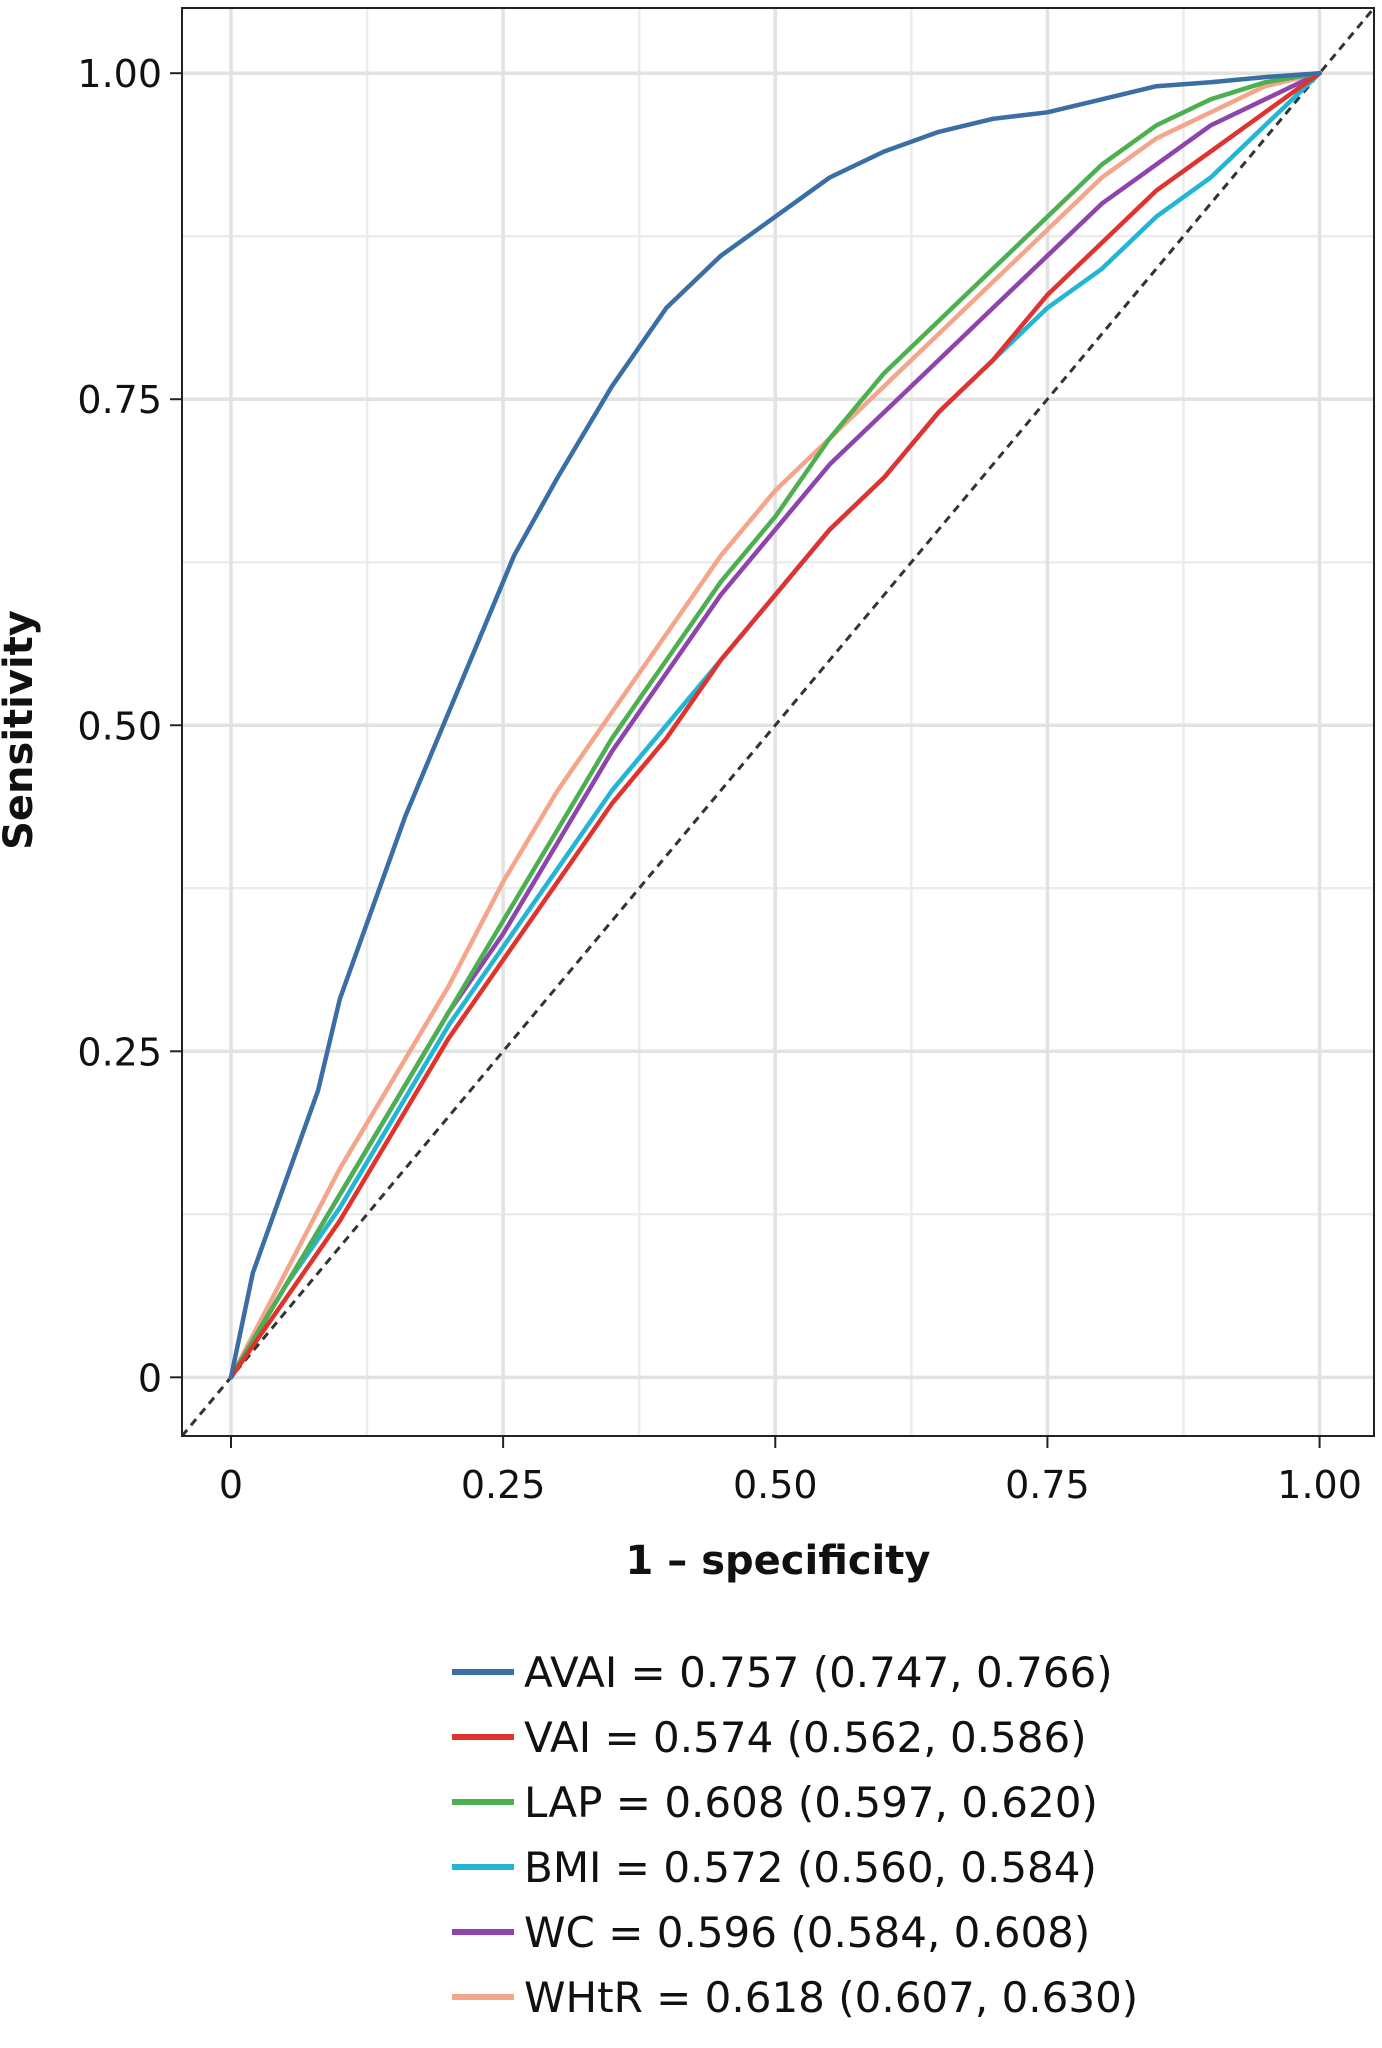  Describe the element at coordinates (807, 1932) in the screenshot. I see `legend-label-wc: WC = 0.596 (0.584, 0.608)` at that location.